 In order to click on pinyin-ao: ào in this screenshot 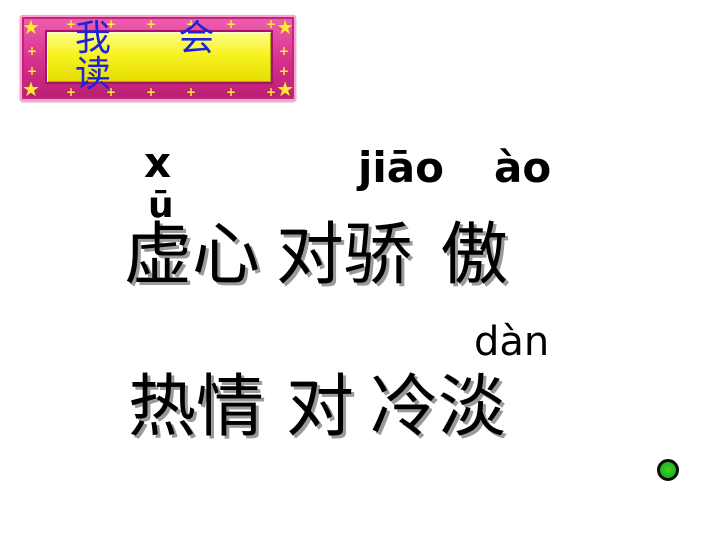, I will do `click(523, 167)`.